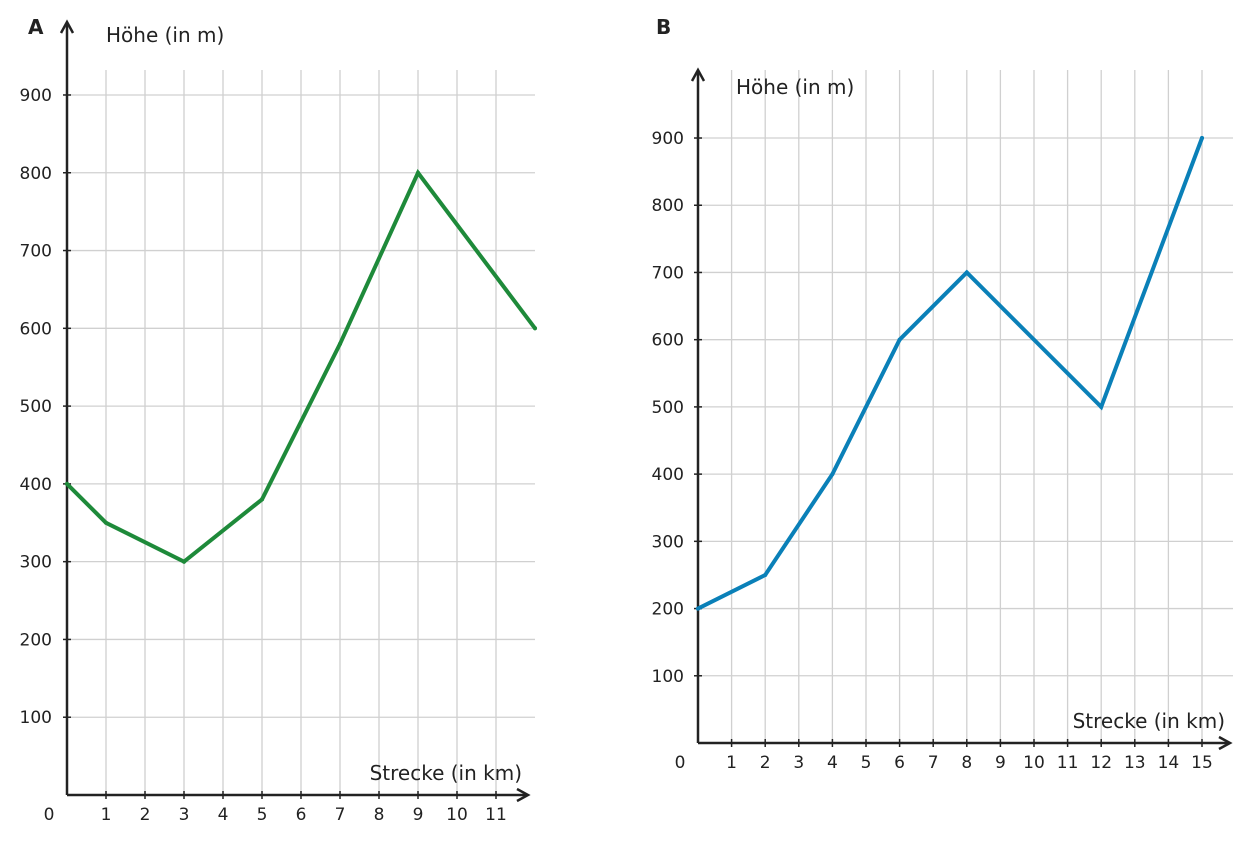  Describe the element at coordinates (1202, 763) in the screenshot. I see `x-tick-label: 15` at that location.